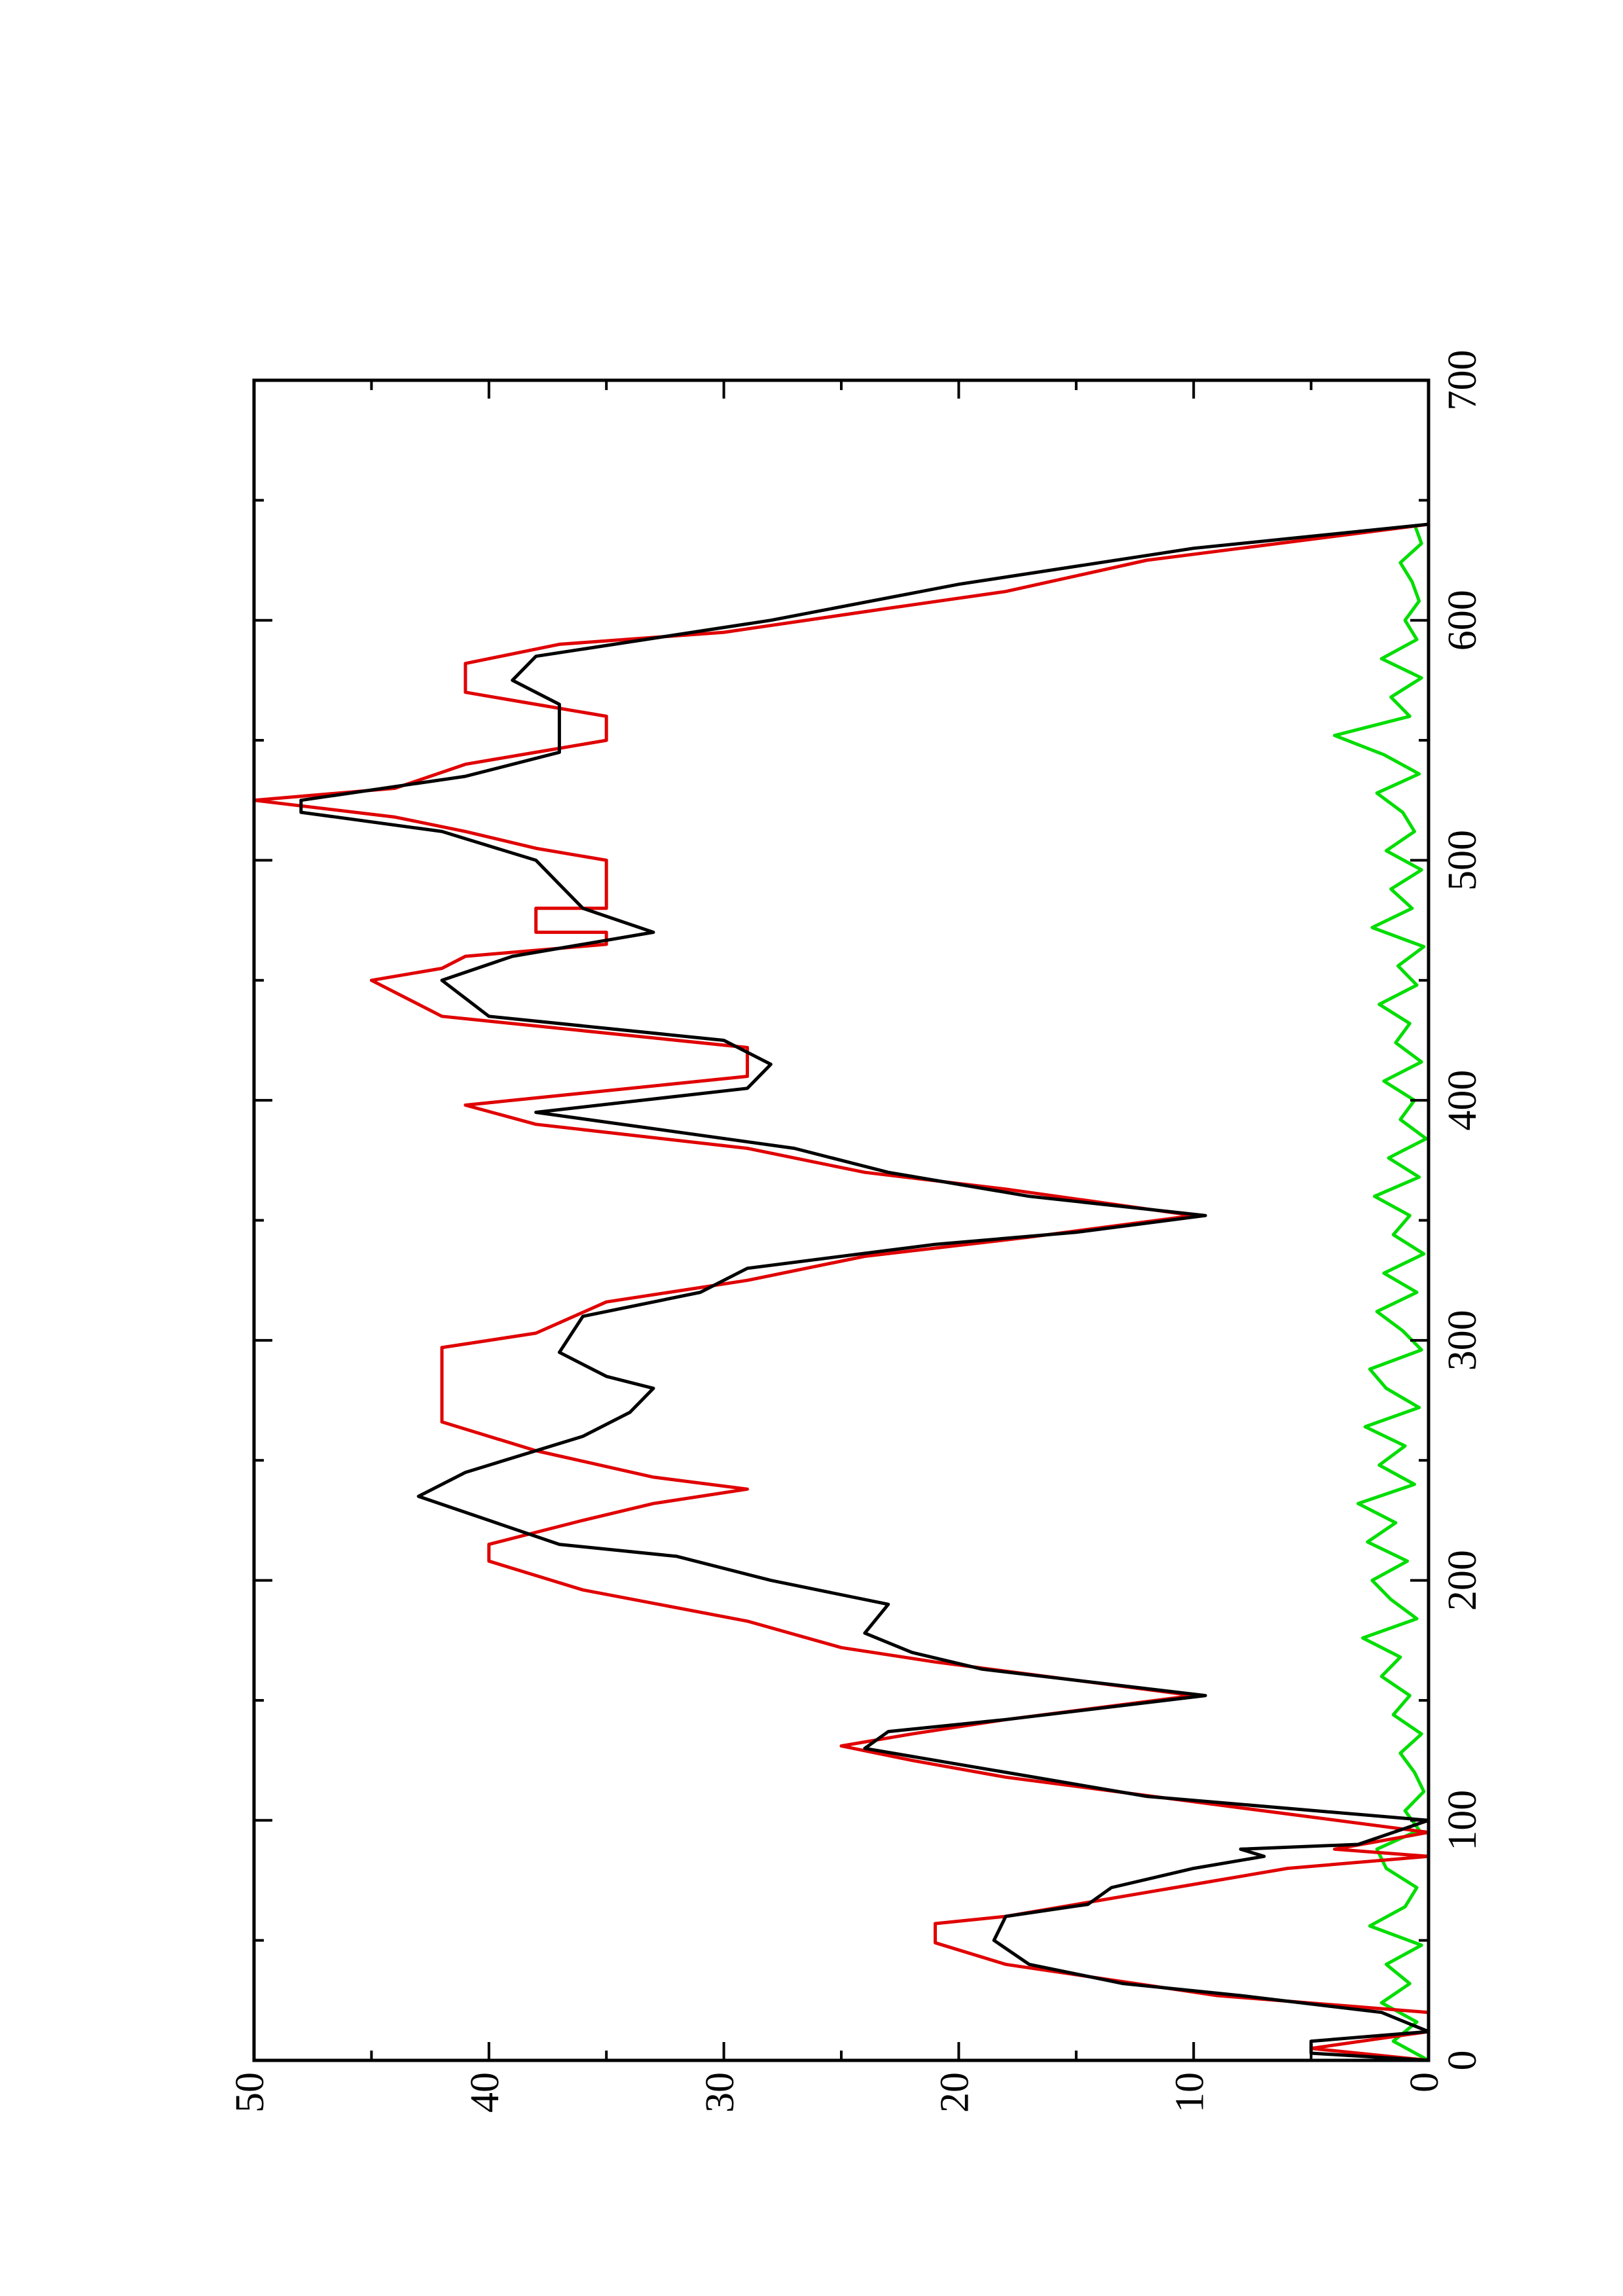 The image size is (1623, 2296). Describe the element at coordinates (1424, 2082) in the screenshot. I see `y-tick-label: 0` at that location.